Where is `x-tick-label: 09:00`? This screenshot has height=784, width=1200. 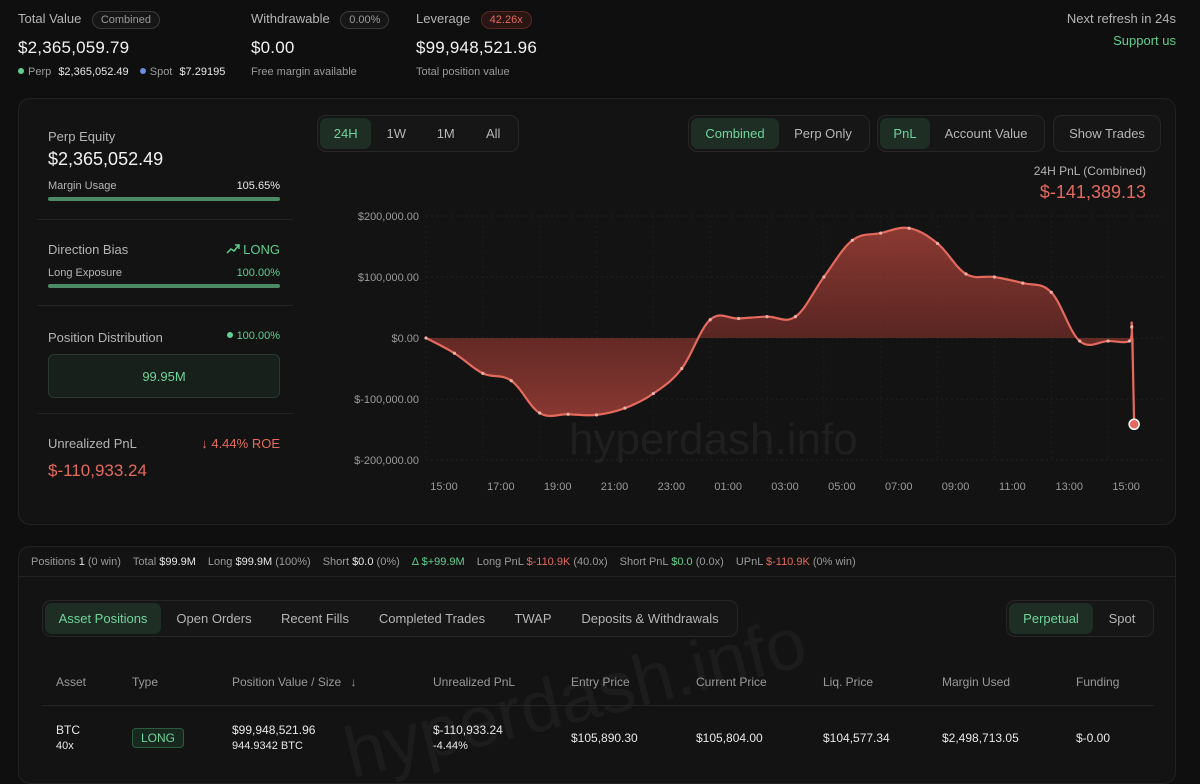
x-tick-label: 09:00 is located at coordinates (956, 487).